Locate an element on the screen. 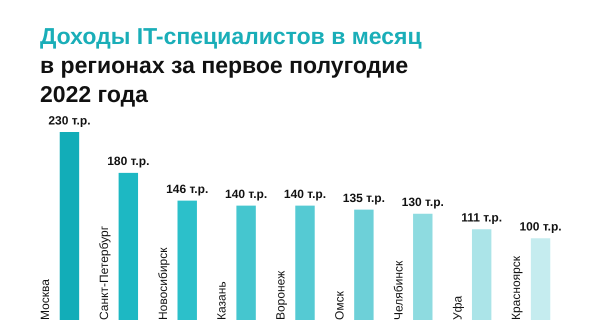  x-tick-label: Казань is located at coordinates (221, 300).